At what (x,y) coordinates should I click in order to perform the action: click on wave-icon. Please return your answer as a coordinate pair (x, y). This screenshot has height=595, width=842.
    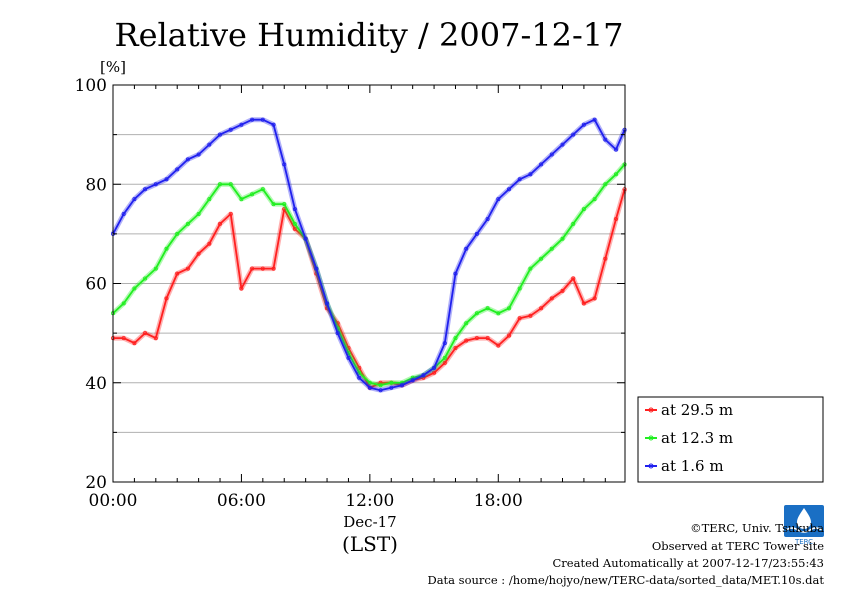
    Looking at the image, I should click on (804, 530).